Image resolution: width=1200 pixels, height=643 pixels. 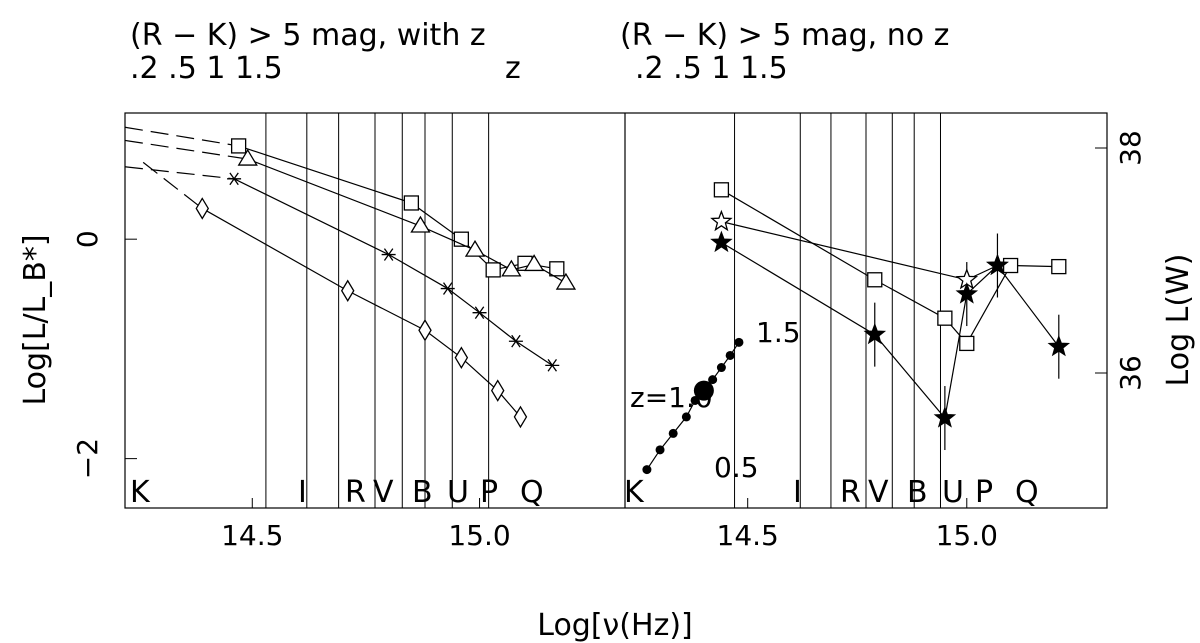 What do you see at coordinates (736, 467) in the screenshot?
I see `redshift-label-low: 0.5` at bounding box center [736, 467].